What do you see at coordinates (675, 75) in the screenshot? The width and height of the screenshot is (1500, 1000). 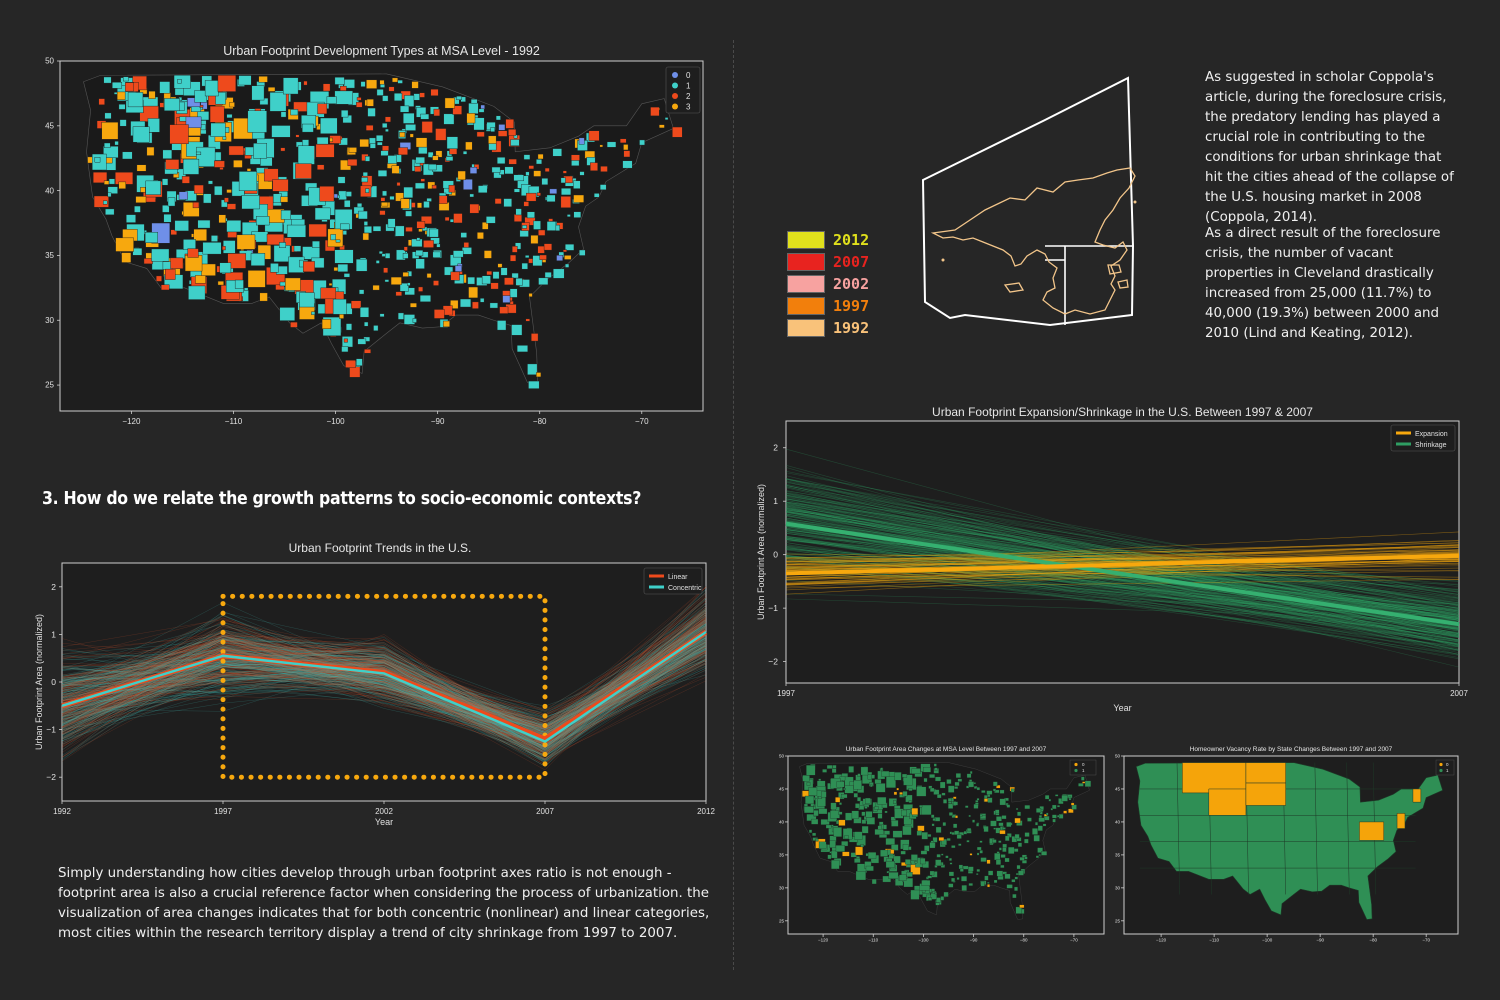 I see `legend-marker` at bounding box center [675, 75].